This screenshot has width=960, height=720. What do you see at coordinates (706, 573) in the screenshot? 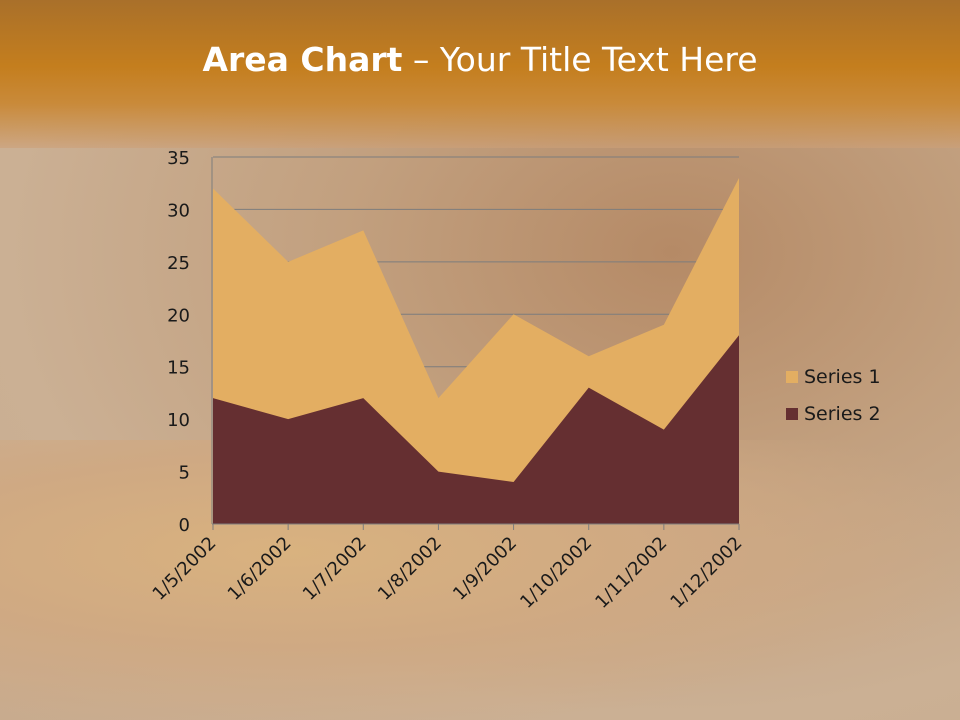
I see `x-tick-label: 1/12/2002` at bounding box center [706, 573].